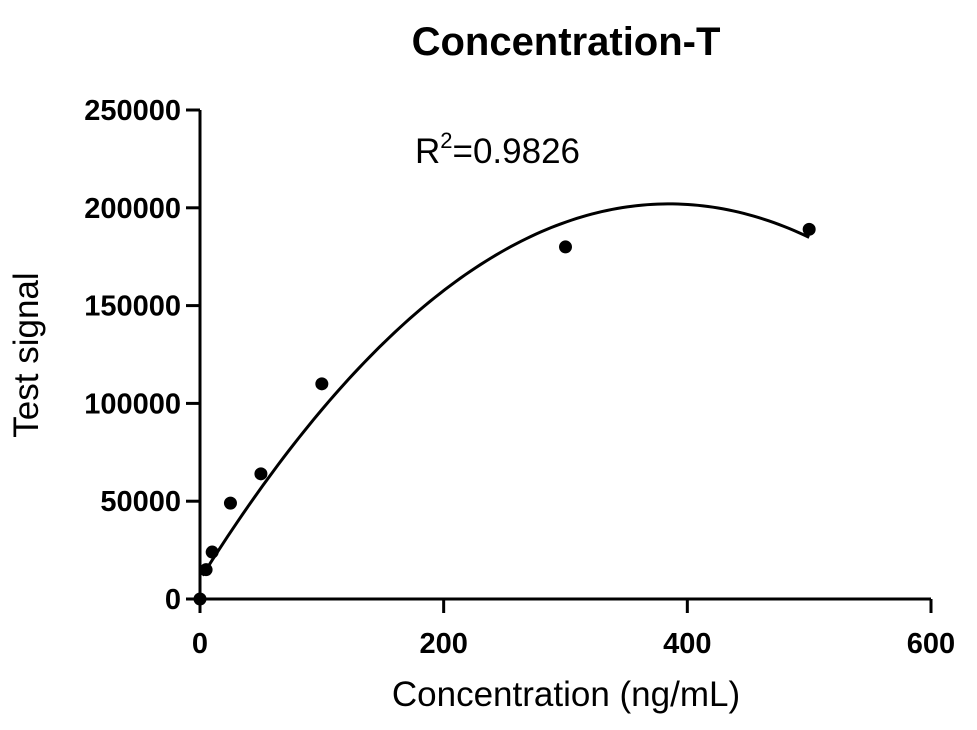  What do you see at coordinates (132, 111) in the screenshot?
I see `y-tick-label: 250000` at bounding box center [132, 111].